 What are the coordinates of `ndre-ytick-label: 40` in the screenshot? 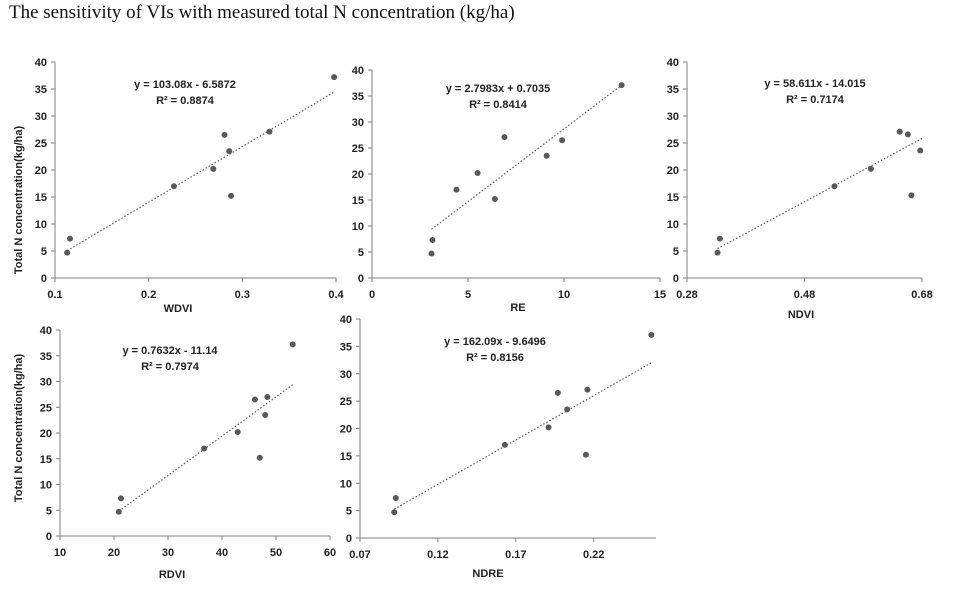 It's located at (346, 320).